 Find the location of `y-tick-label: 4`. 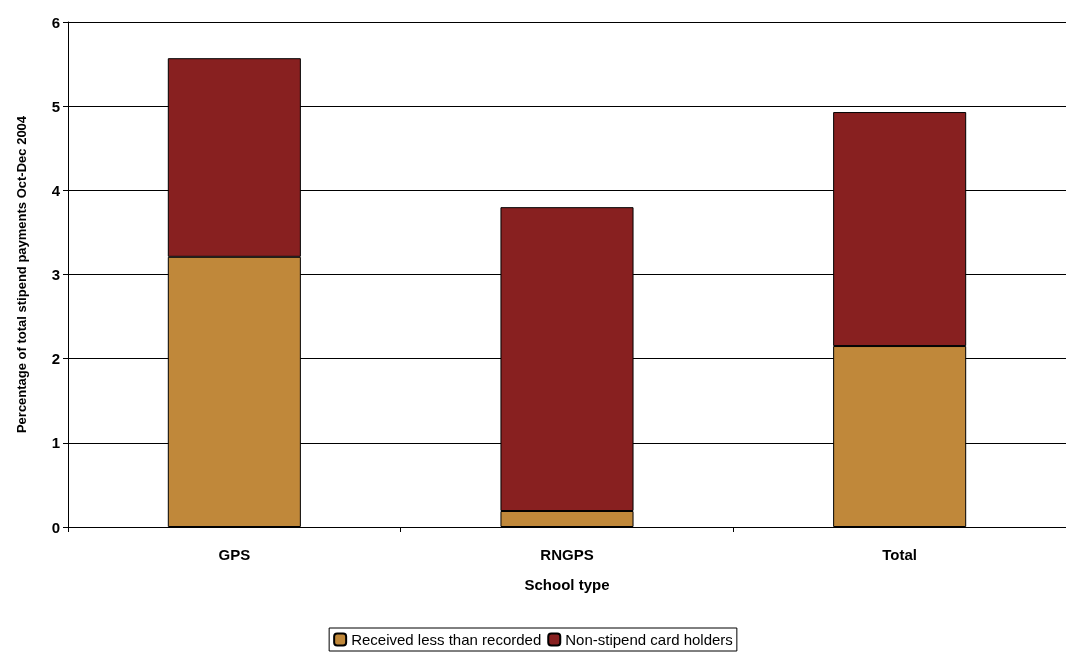

y-tick-label: 4 is located at coordinates (56, 190).